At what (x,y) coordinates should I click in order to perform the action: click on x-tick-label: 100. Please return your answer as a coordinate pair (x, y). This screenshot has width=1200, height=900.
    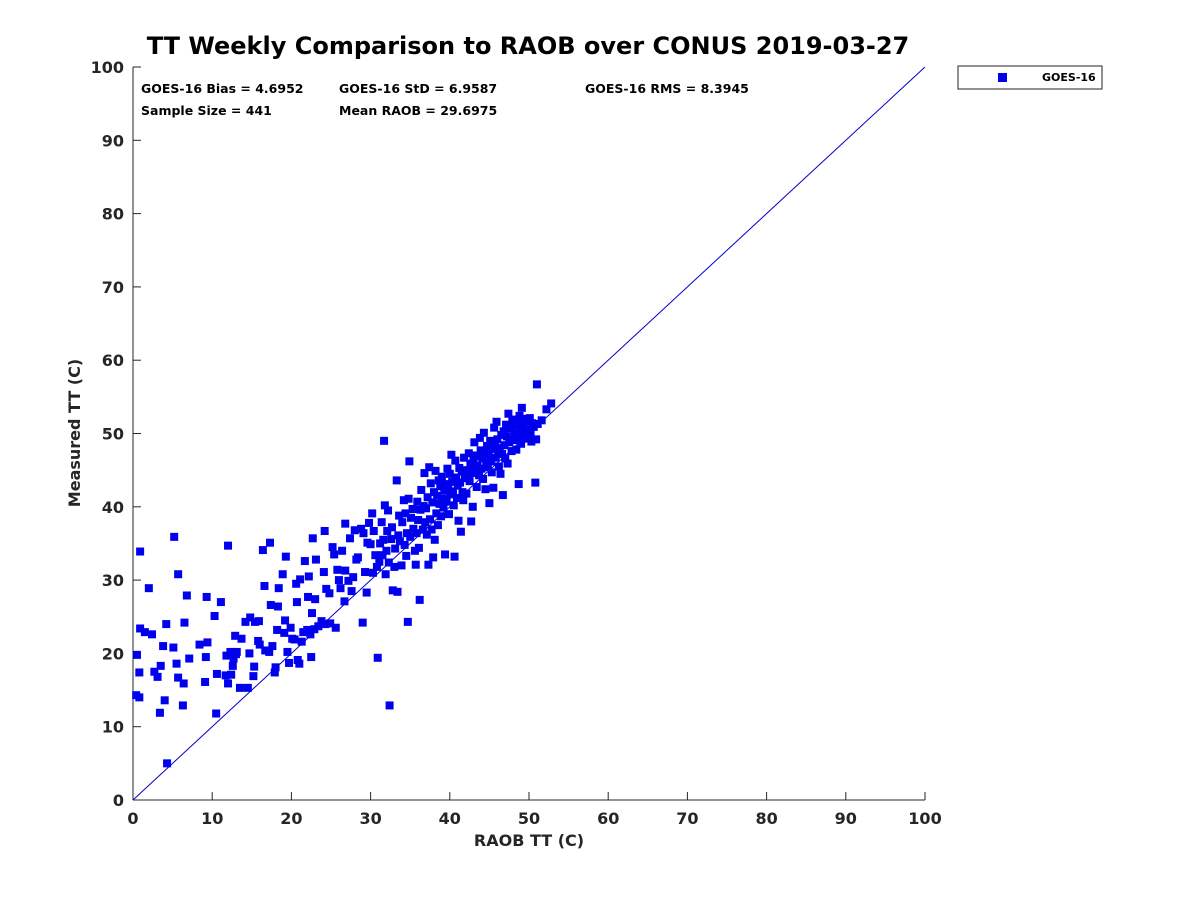
    Looking at the image, I should click on (924, 818).